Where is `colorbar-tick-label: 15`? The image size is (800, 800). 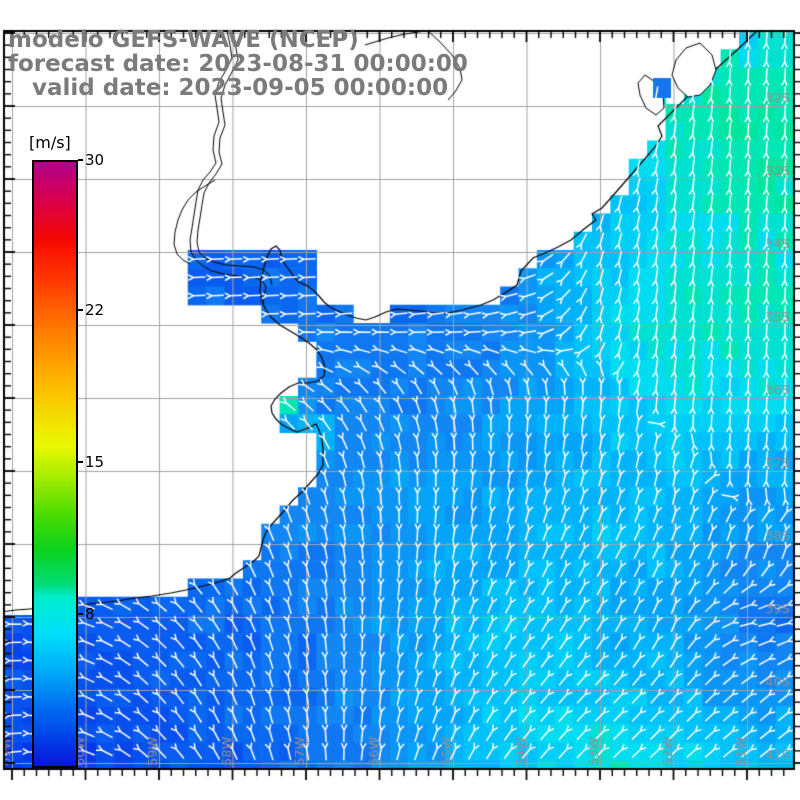 colorbar-tick-label: 15 is located at coordinates (95, 462).